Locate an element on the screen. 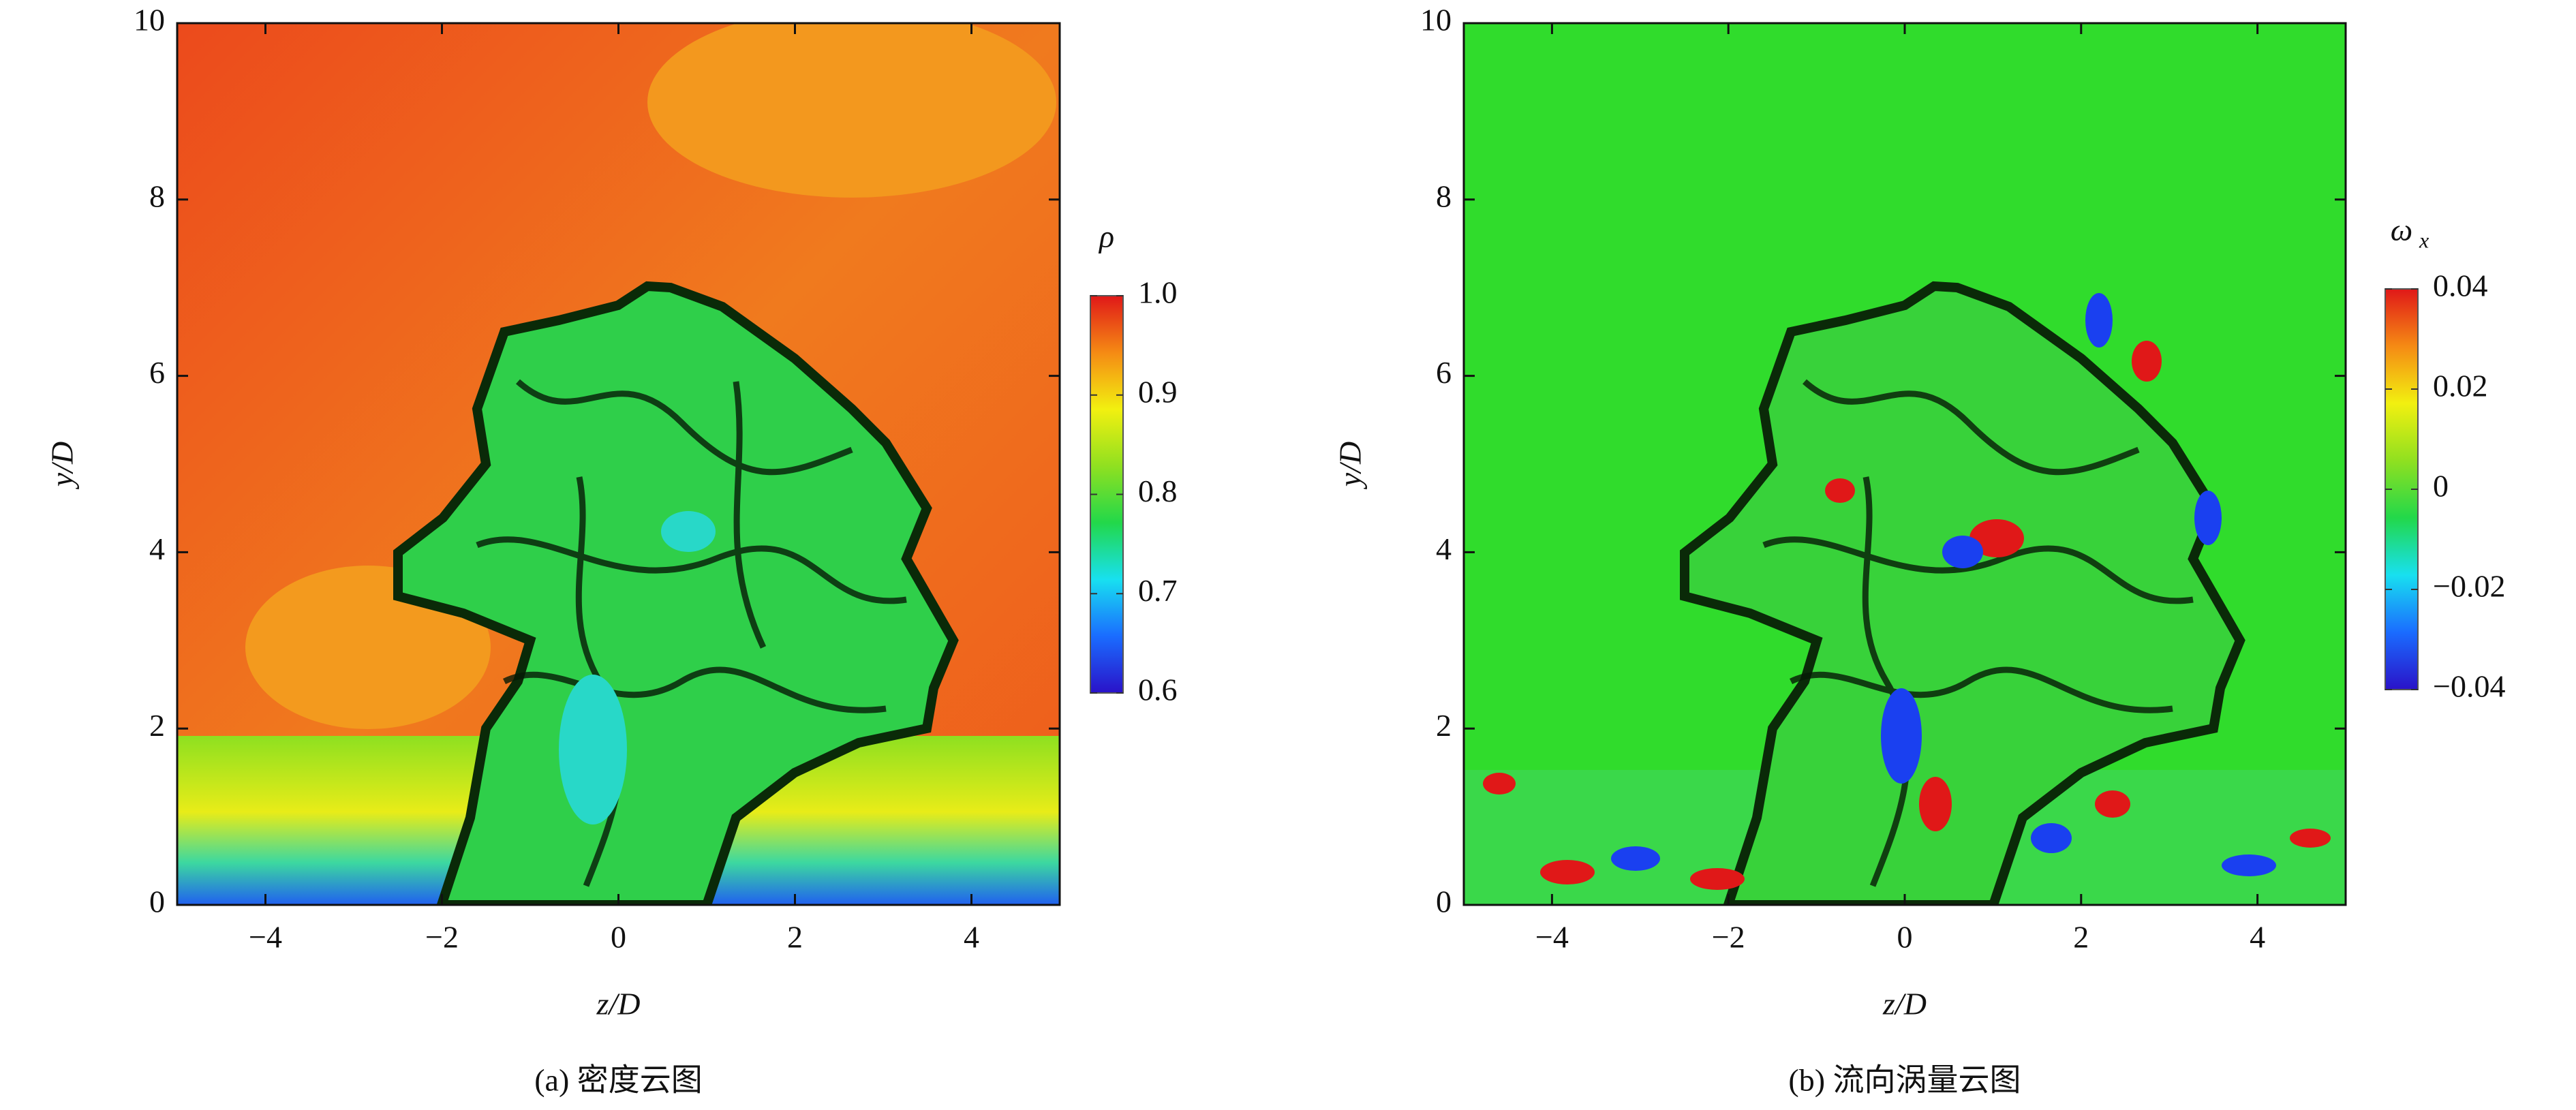  colorbar-title: ρ is located at coordinates (1106, 237).